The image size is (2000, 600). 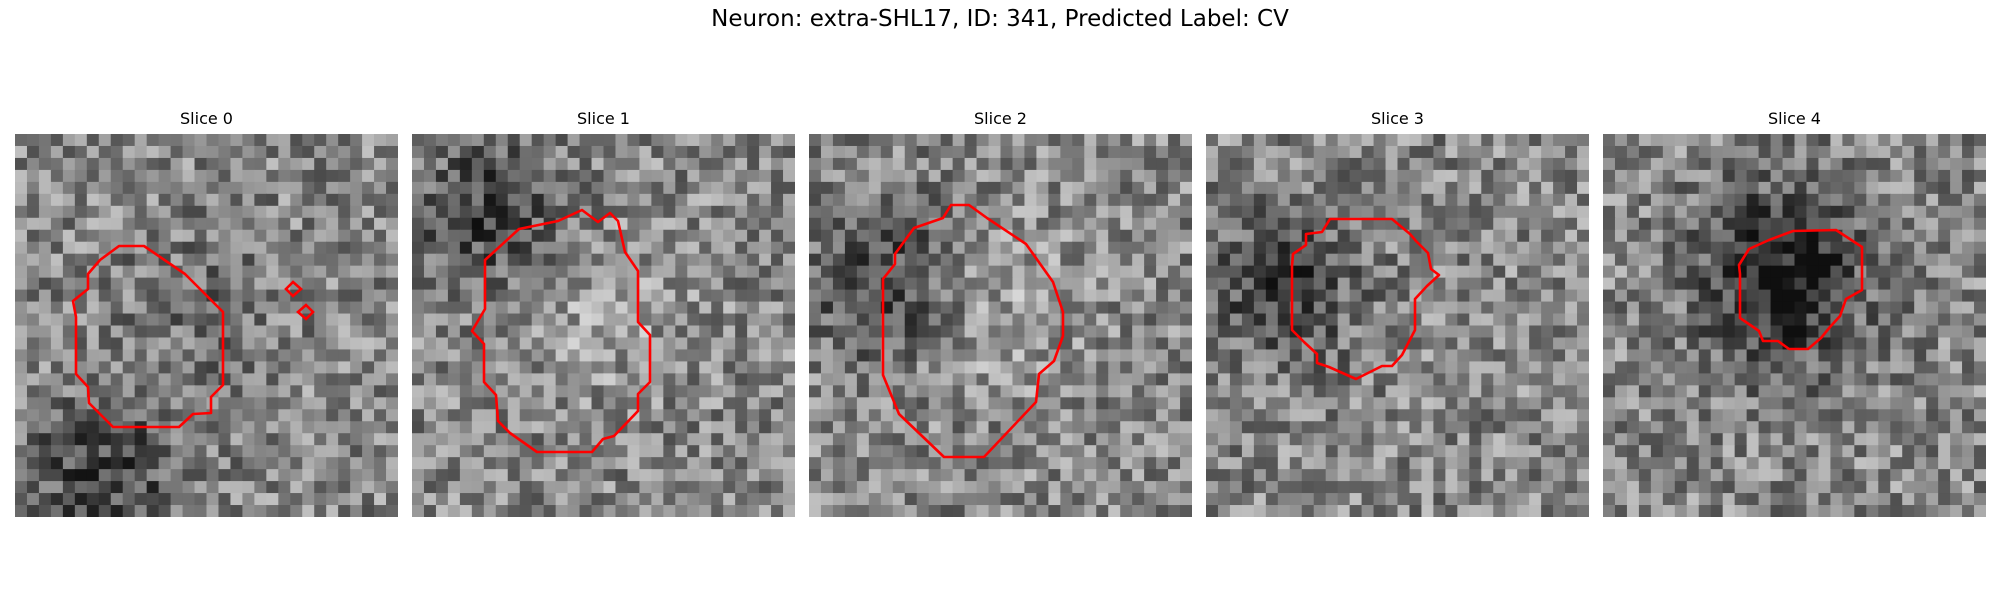 What do you see at coordinates (1794, 118) in the screenshot?
I see `slice-title: Slice 4` at bounding box center [1794, 118].